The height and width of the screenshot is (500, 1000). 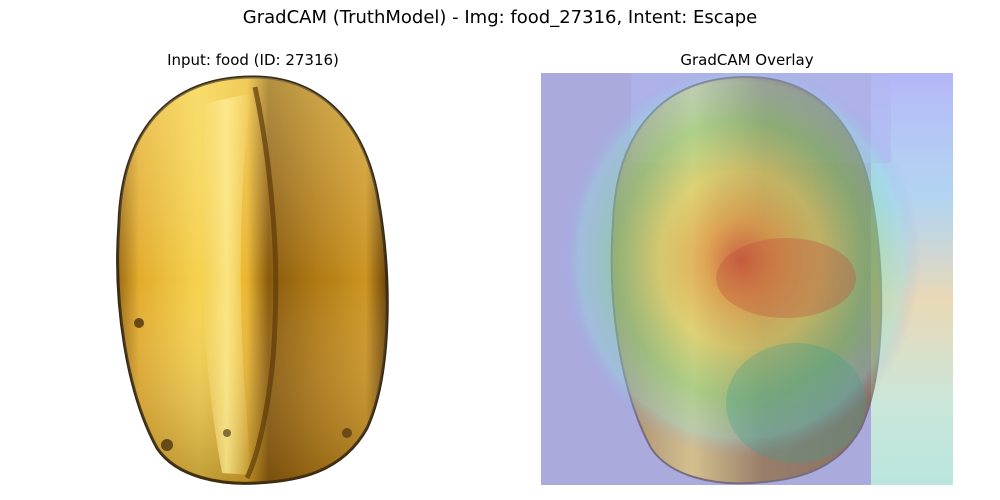 I want to click on gradcam-overlay-title: GradCAM Overlay, so click(x=747, y=60).